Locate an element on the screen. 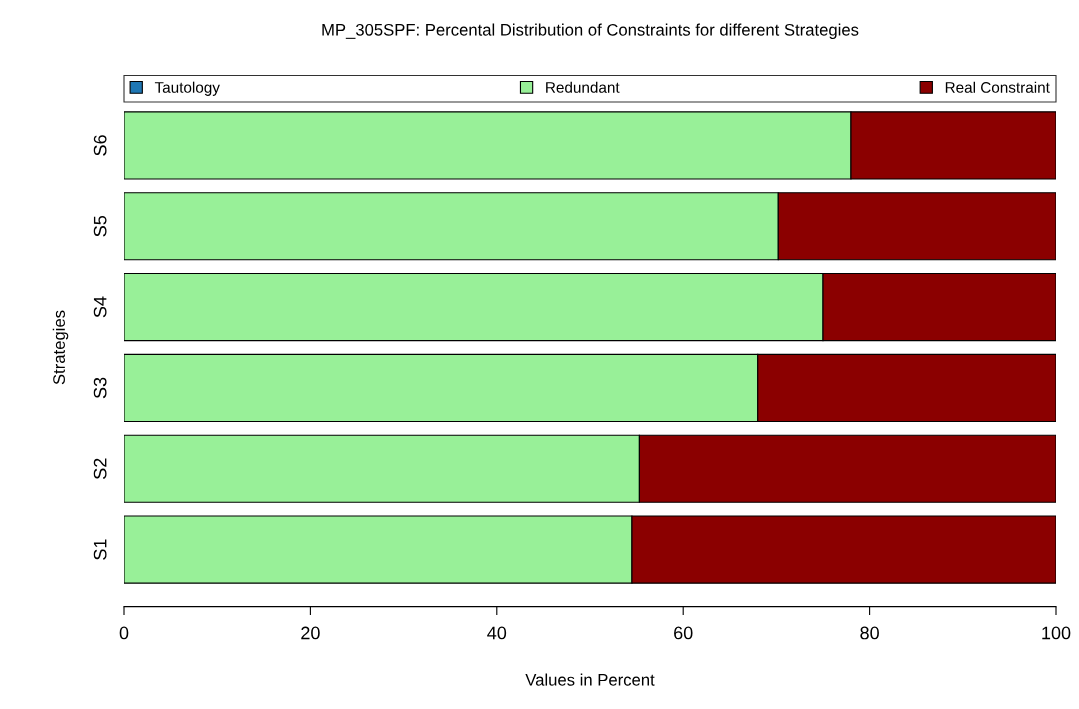  y-tick-label: S5 is located at coordinates (100, 226).